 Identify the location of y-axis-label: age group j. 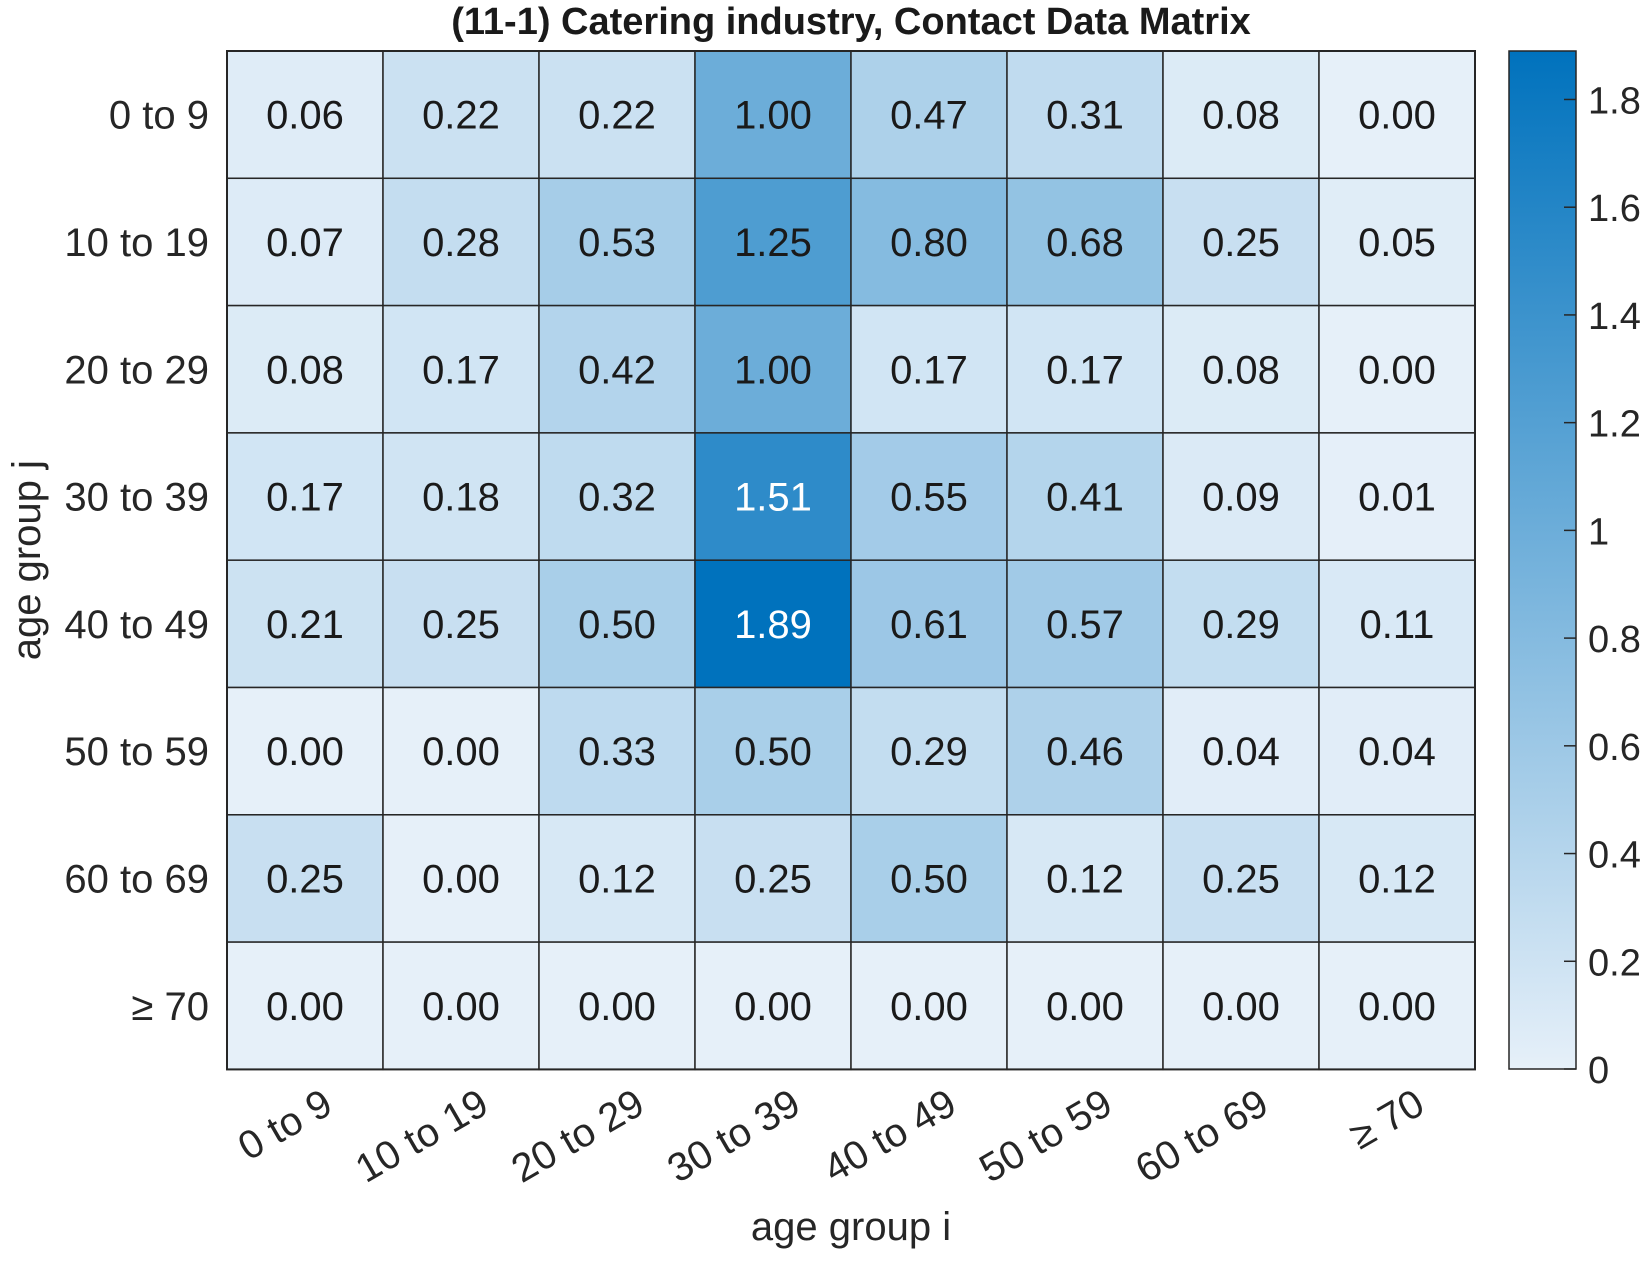
(27, 560).